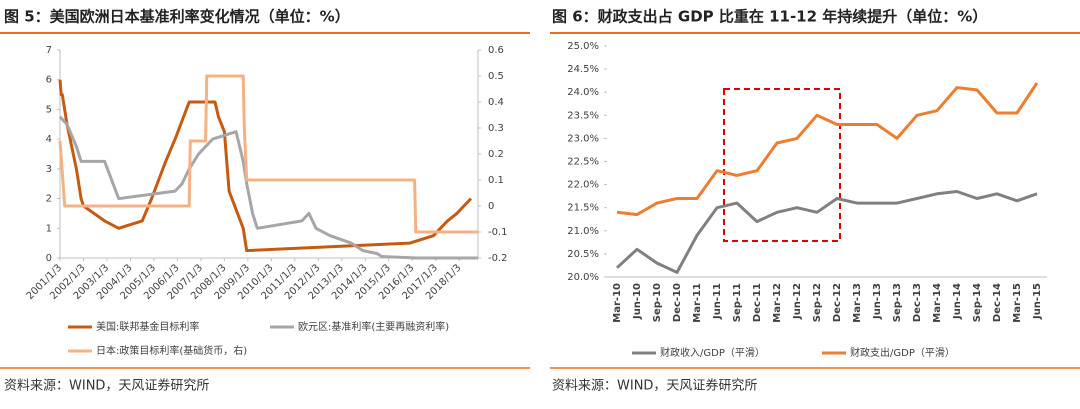 The width and height of the screenshot is (1080, 409). Describe the element at coordinates (373, 326) in the screenshot. I see `legend-label: 欧元区:基准利率(主要再融资利率)` at that location.